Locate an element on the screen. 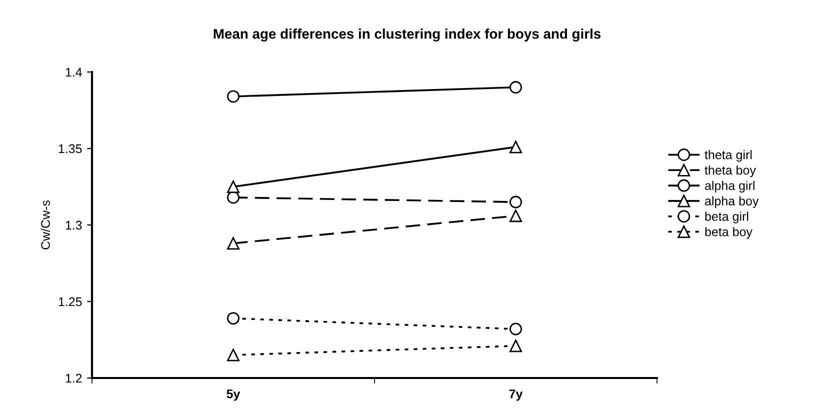 The width and height of the screenshot is (814, 408). x-tick-label: 5y is located at coordinates (233, 395).